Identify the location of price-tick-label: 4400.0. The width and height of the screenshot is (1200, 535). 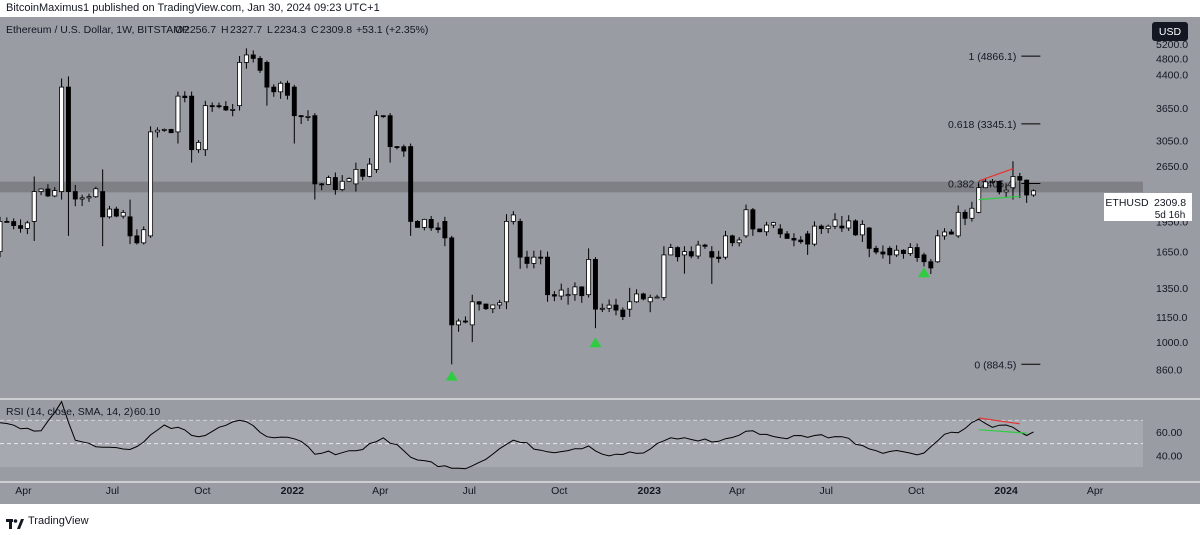
(1172, 75).